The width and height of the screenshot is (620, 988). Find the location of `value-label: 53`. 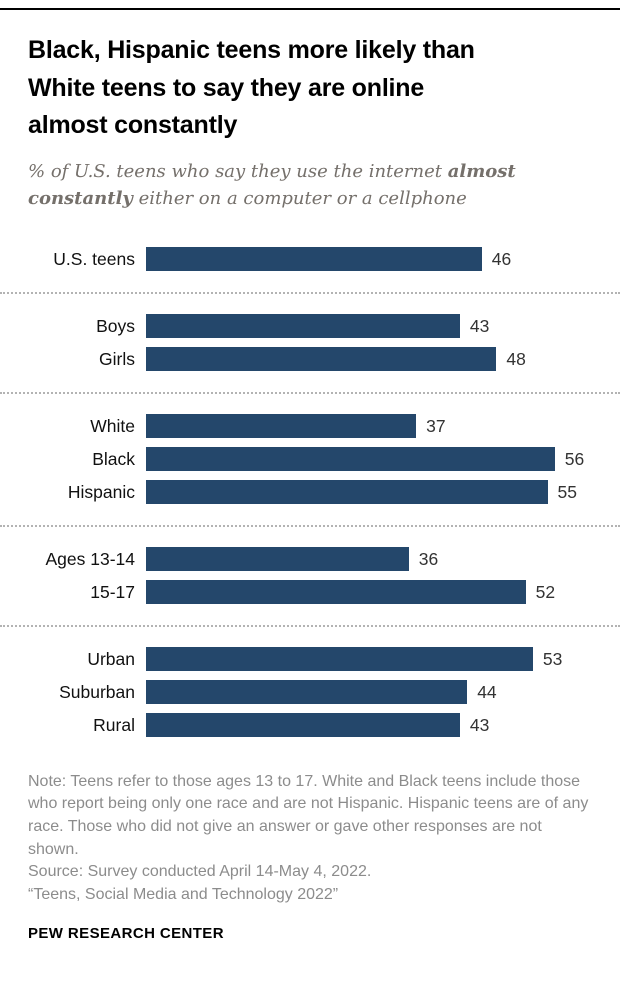

value-label: 53 is located at coordinates (552, 658).